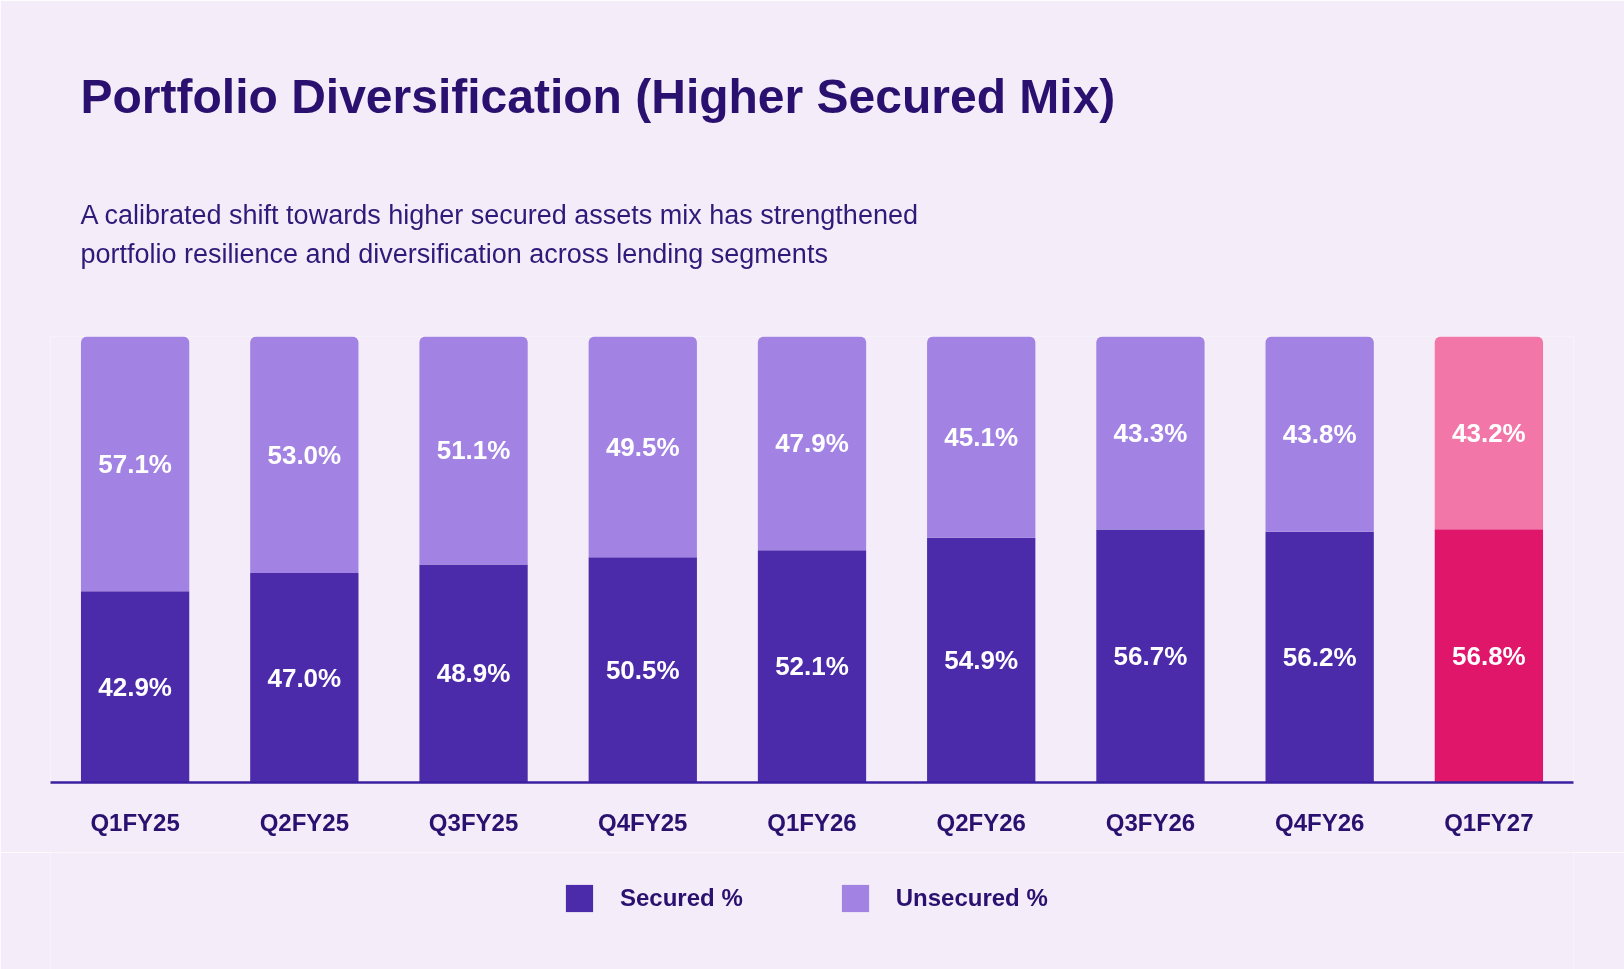  Describe the element at coordinates (643, 822) in the screenshot. I see `x-tick-label: Q4FY25` at that location.